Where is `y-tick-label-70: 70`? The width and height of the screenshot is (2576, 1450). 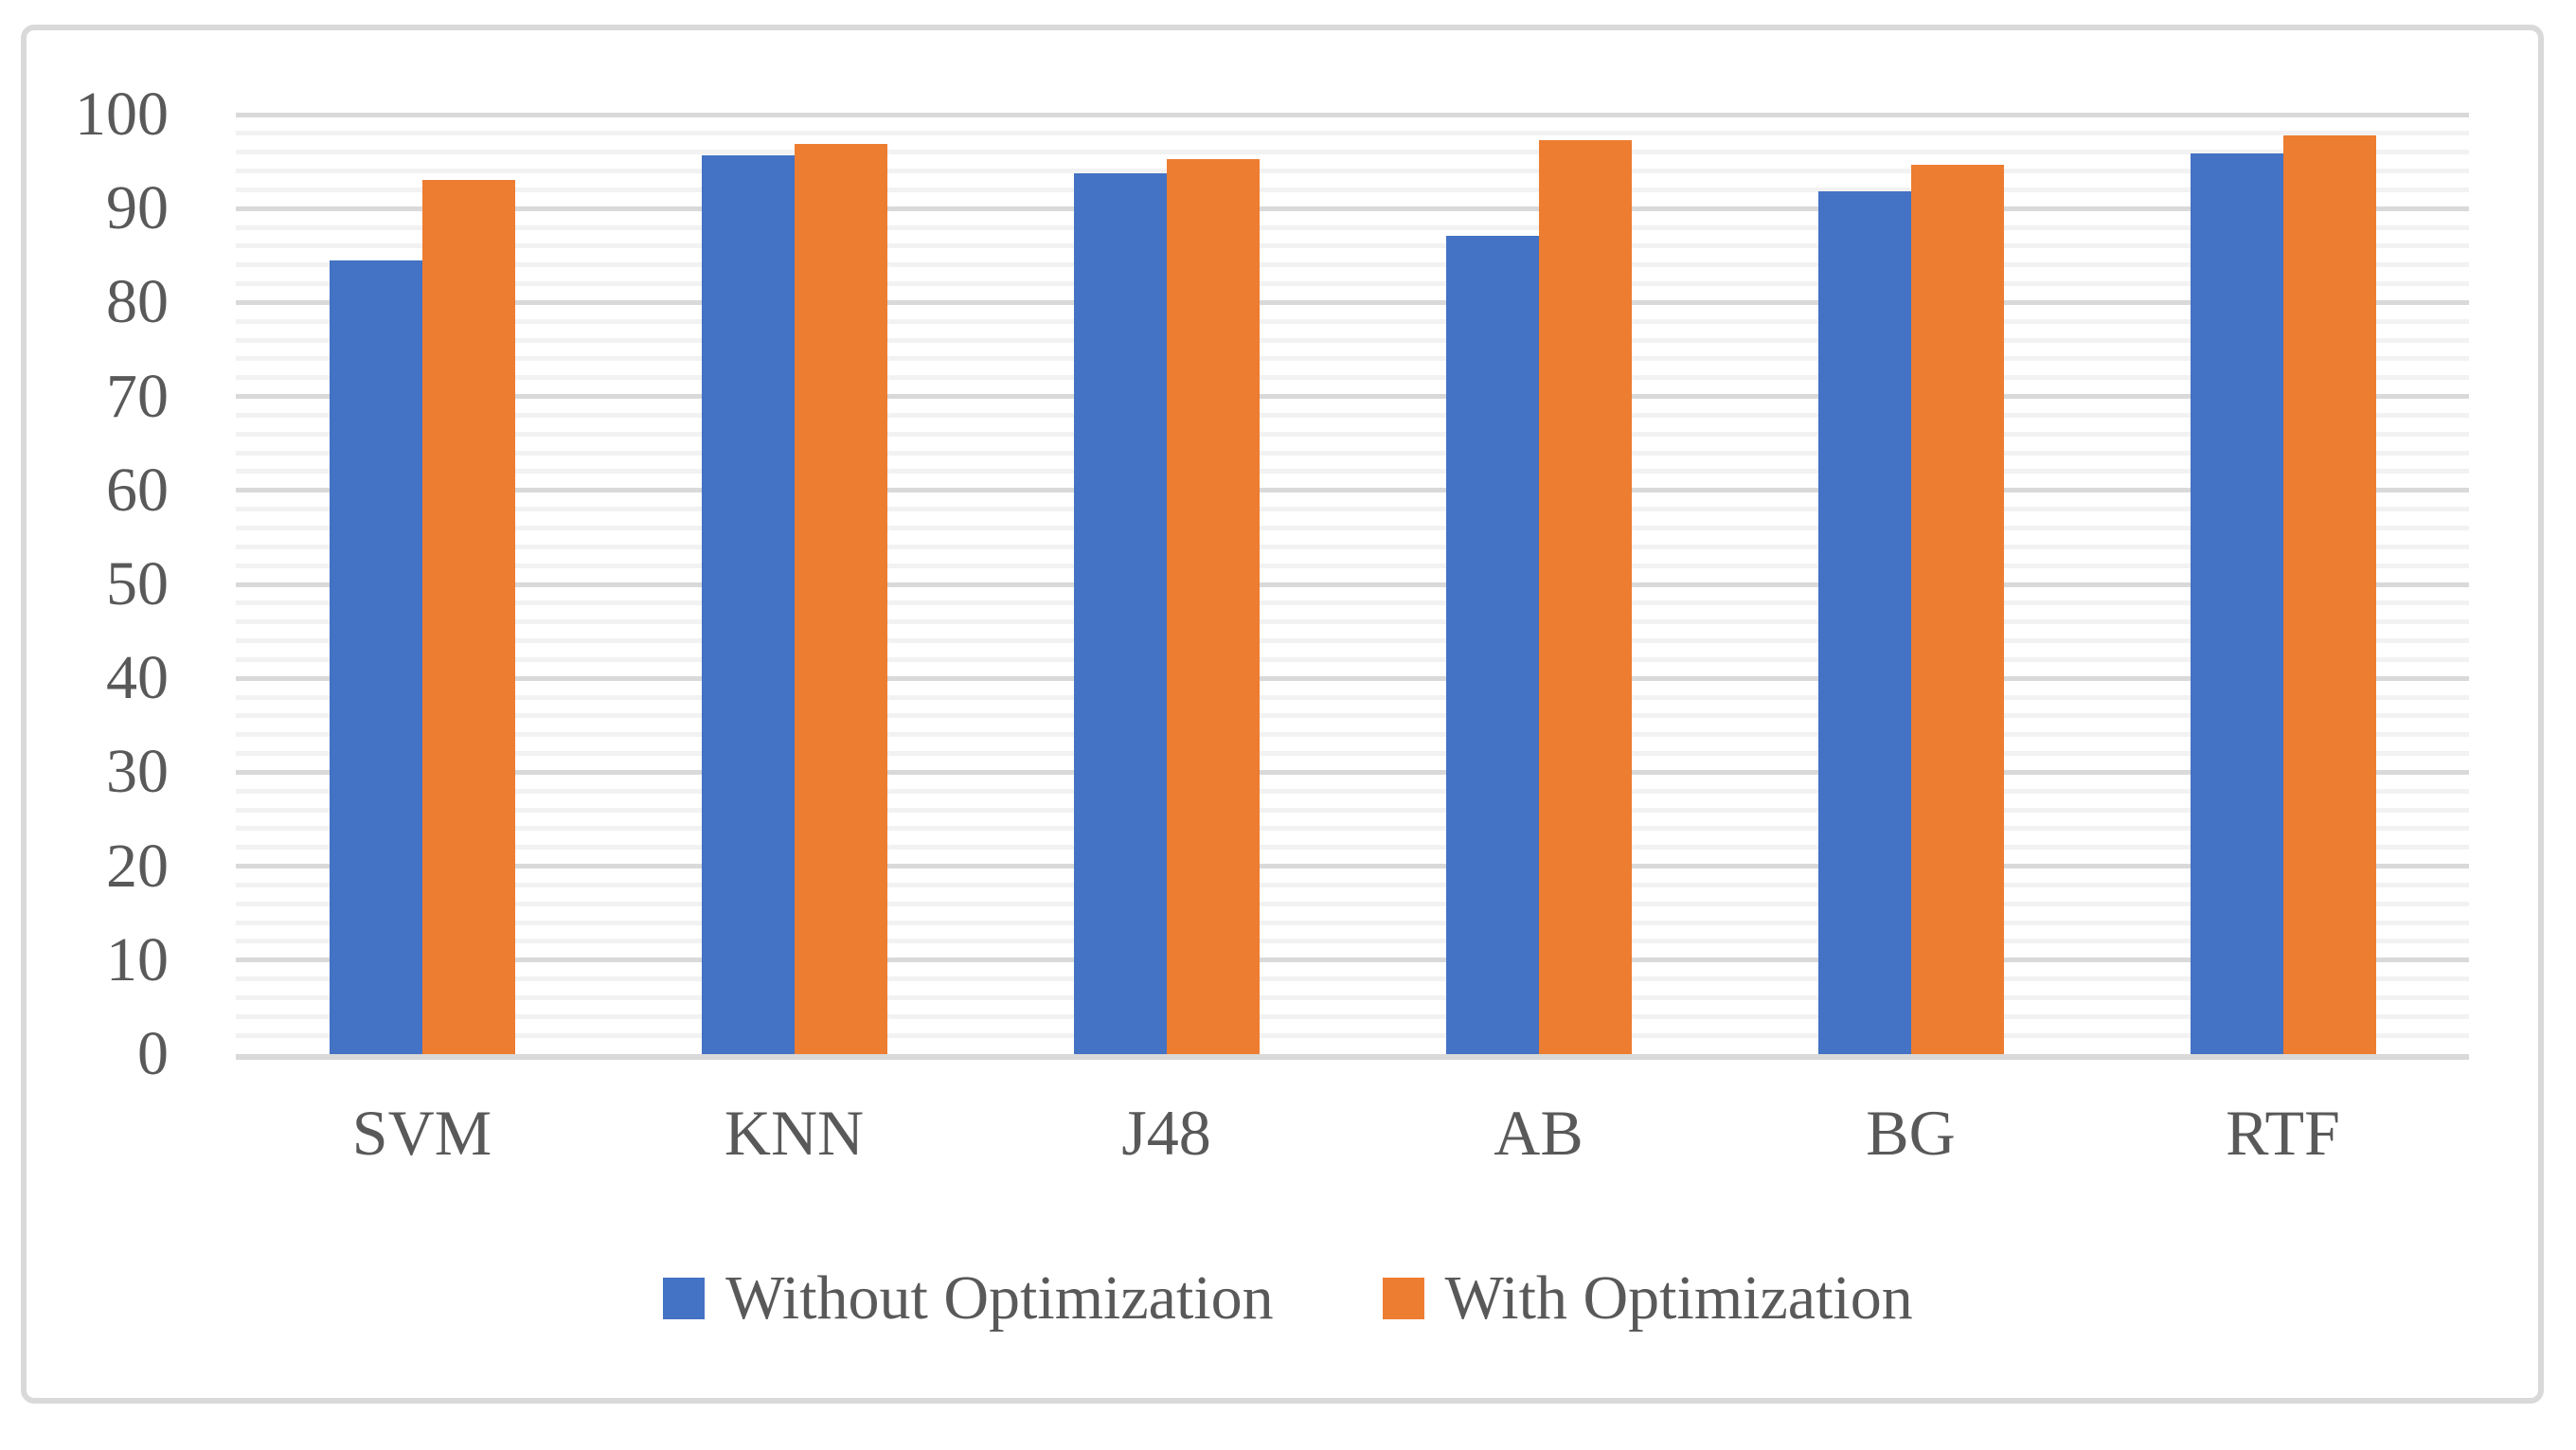 y-tick-label-70: 70 is located at coordinates (137, 396).